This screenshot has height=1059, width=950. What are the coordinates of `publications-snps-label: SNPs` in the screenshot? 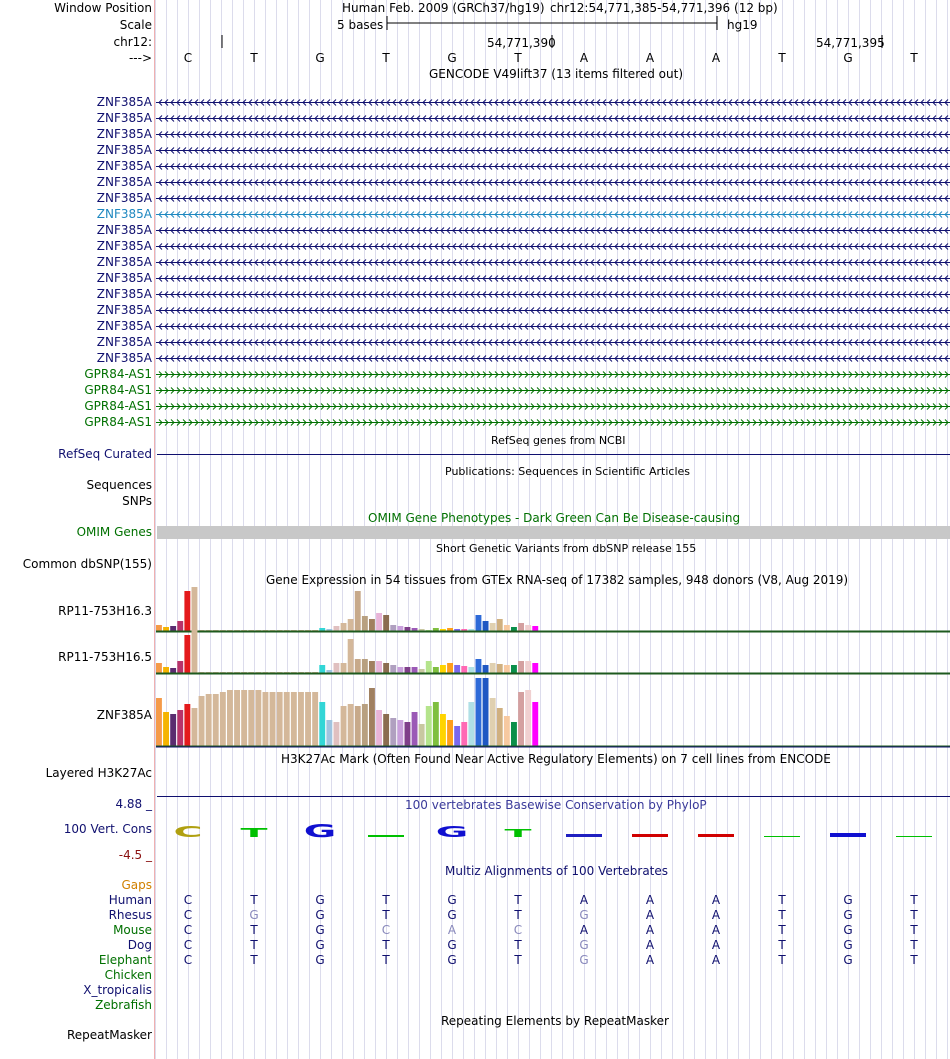 It's located at (137, 501).